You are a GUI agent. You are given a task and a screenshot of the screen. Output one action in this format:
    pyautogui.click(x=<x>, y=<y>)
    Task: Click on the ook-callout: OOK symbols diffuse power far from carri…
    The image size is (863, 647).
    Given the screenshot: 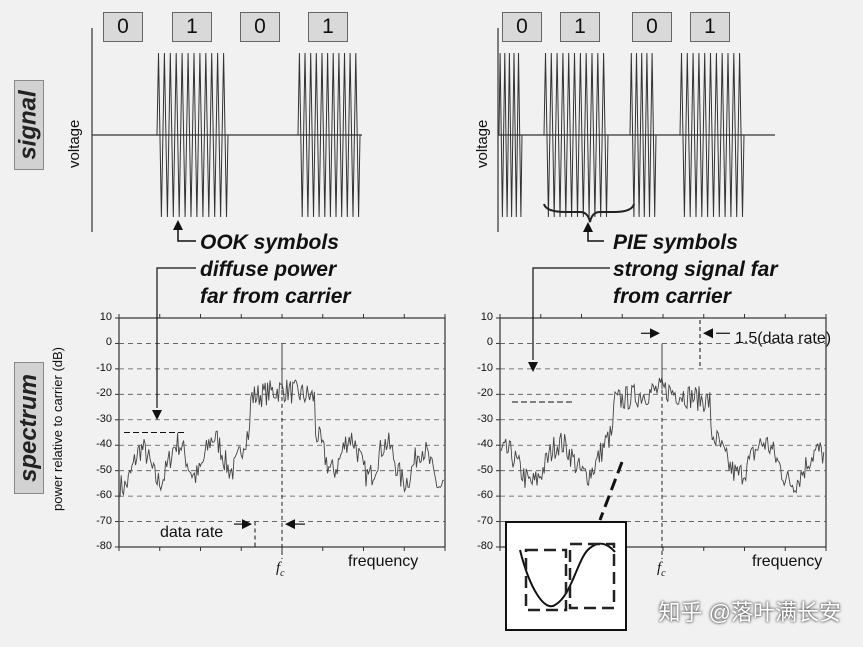 What is the action you would take?
    pyautogui.click(x=275, y=269)
    